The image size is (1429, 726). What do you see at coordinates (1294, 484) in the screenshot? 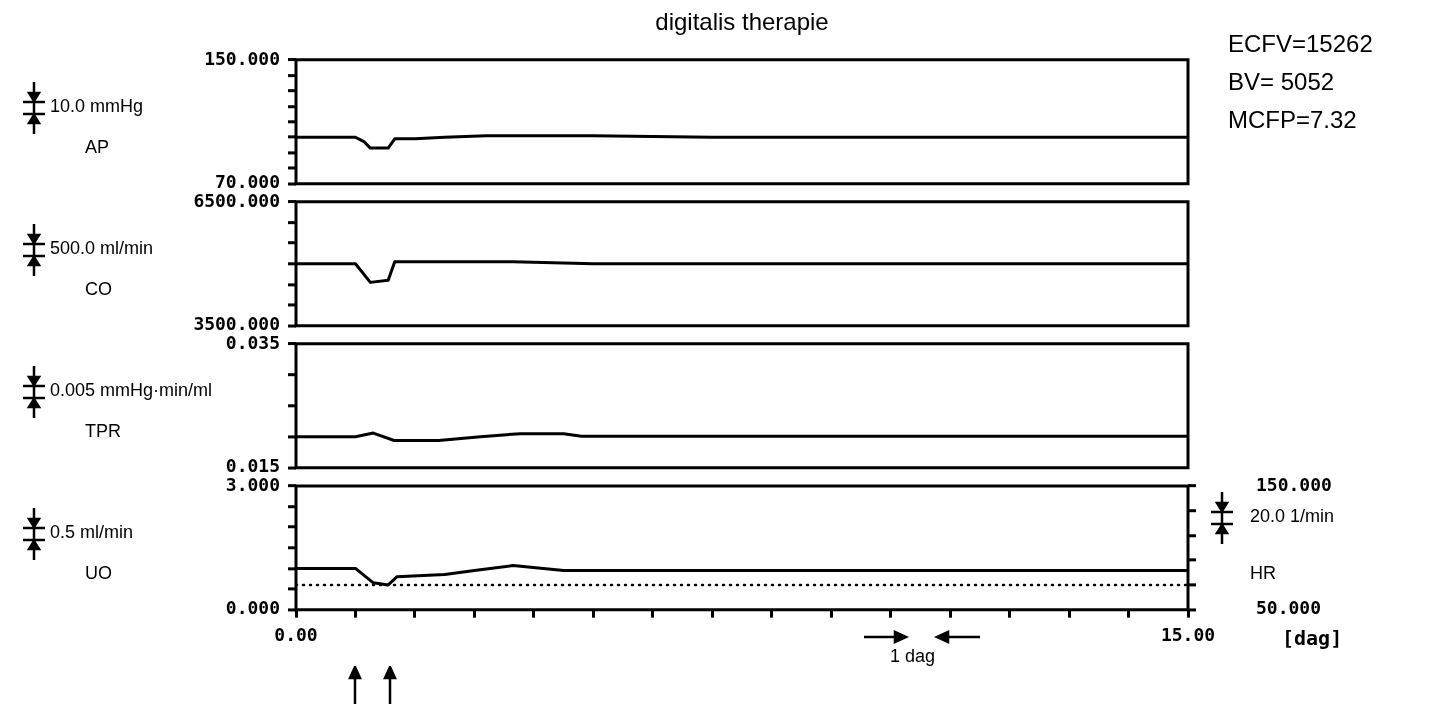
I see `y2-tick-label: 150.000` at bounding box center [1294, 484].